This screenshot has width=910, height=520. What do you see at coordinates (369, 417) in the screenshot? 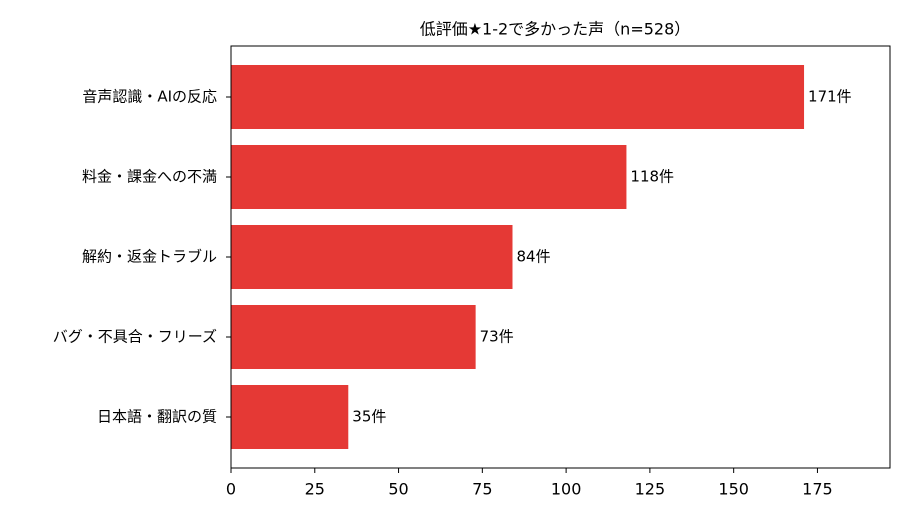
I see `value-label: 35件` at bounding box center [369, 417].